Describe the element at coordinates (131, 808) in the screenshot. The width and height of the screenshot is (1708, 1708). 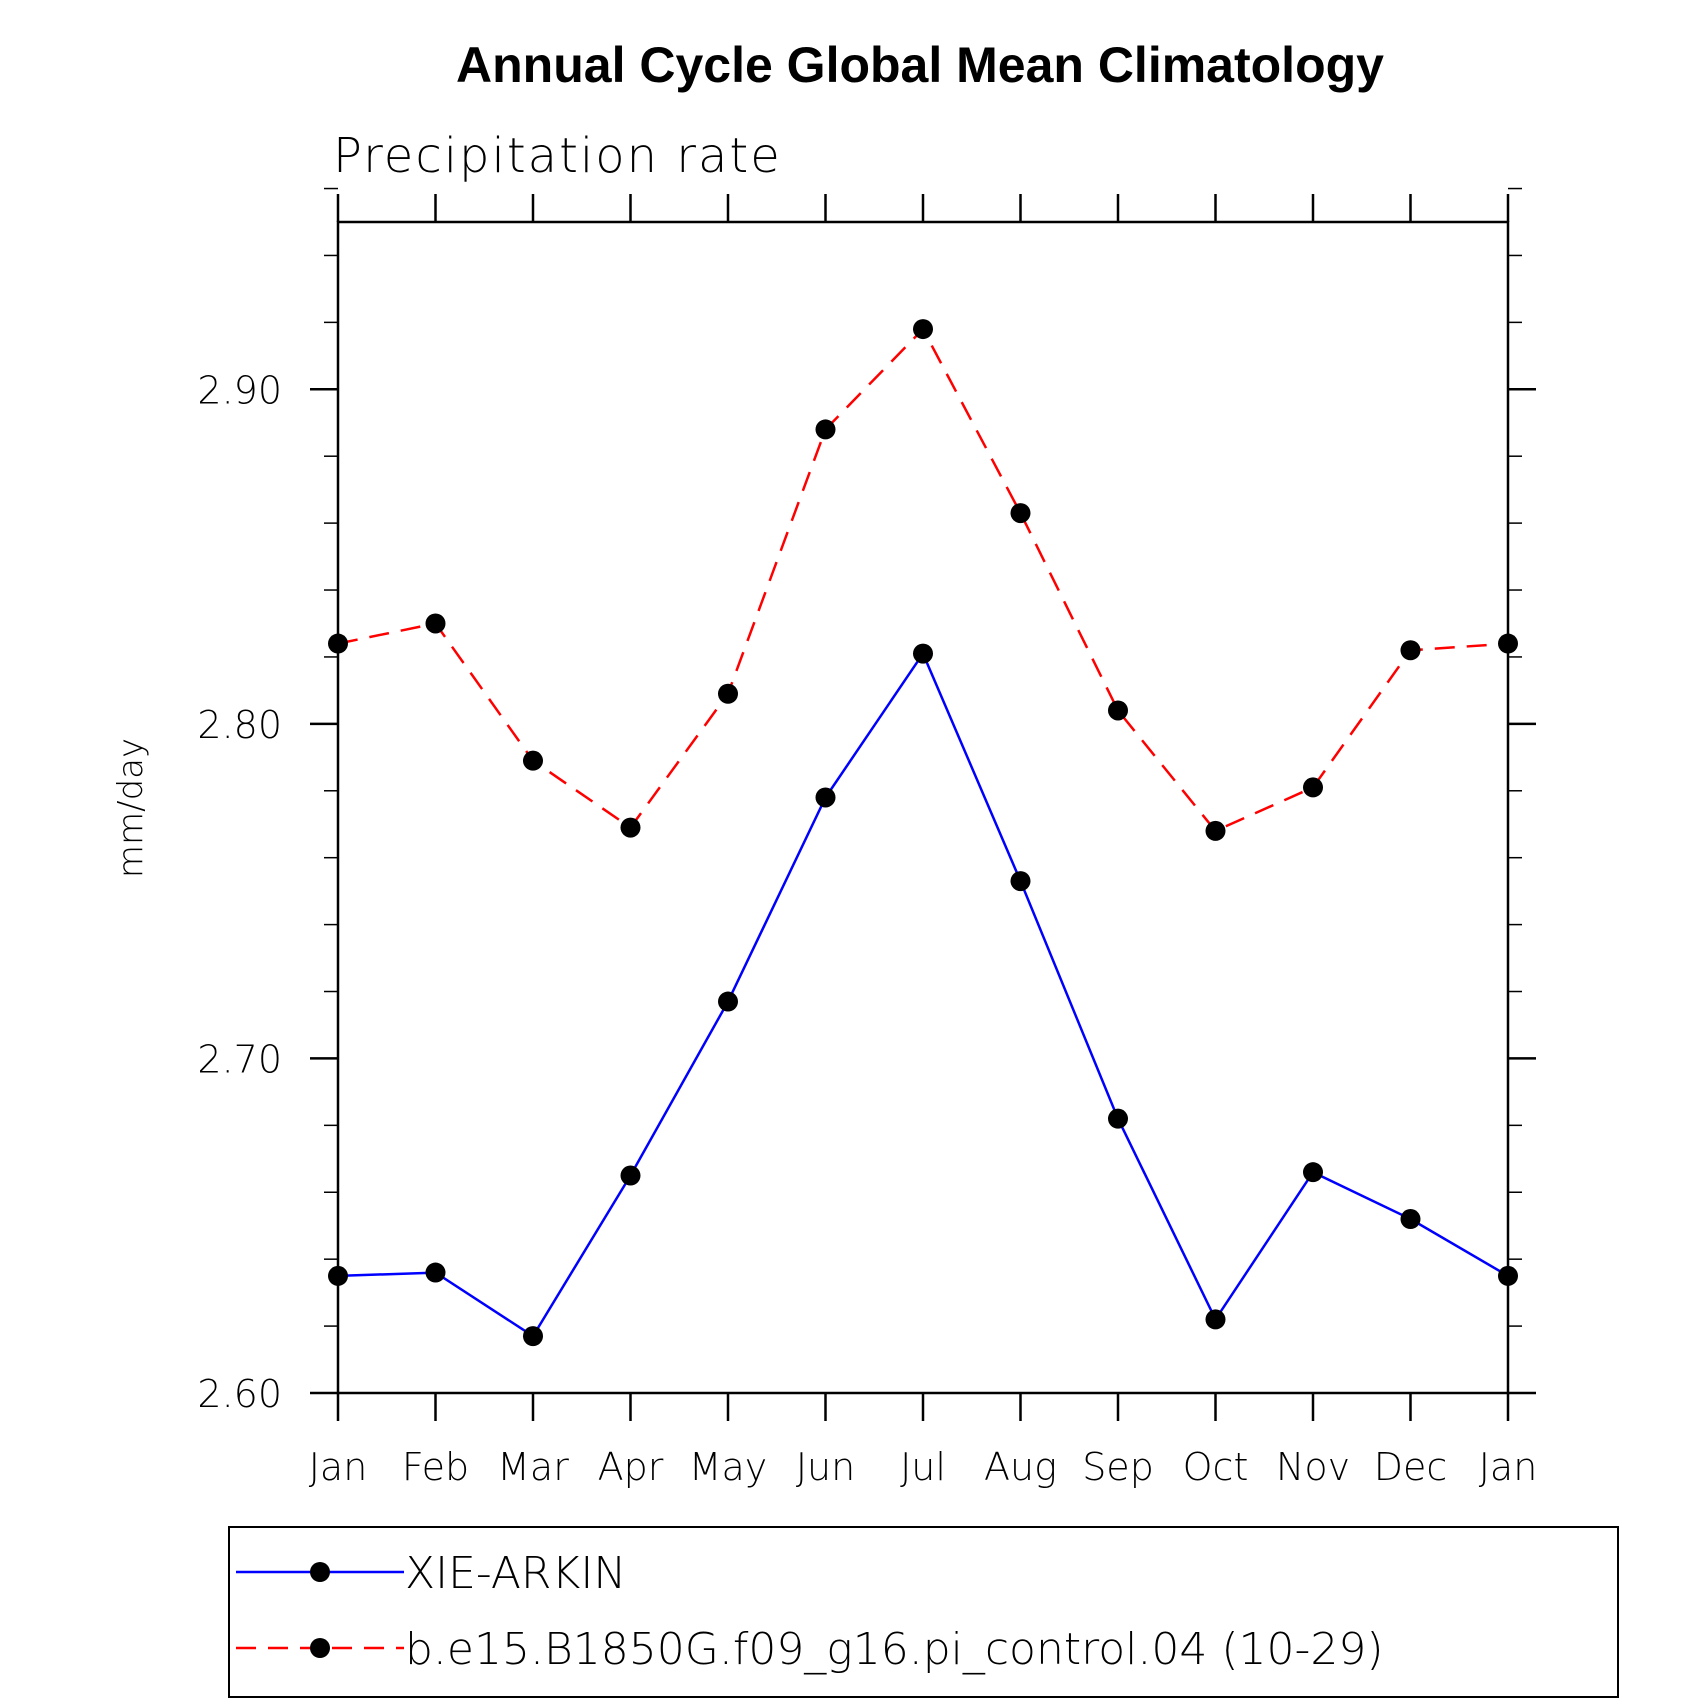
I see `y-axis-label: mm/day` at that location.